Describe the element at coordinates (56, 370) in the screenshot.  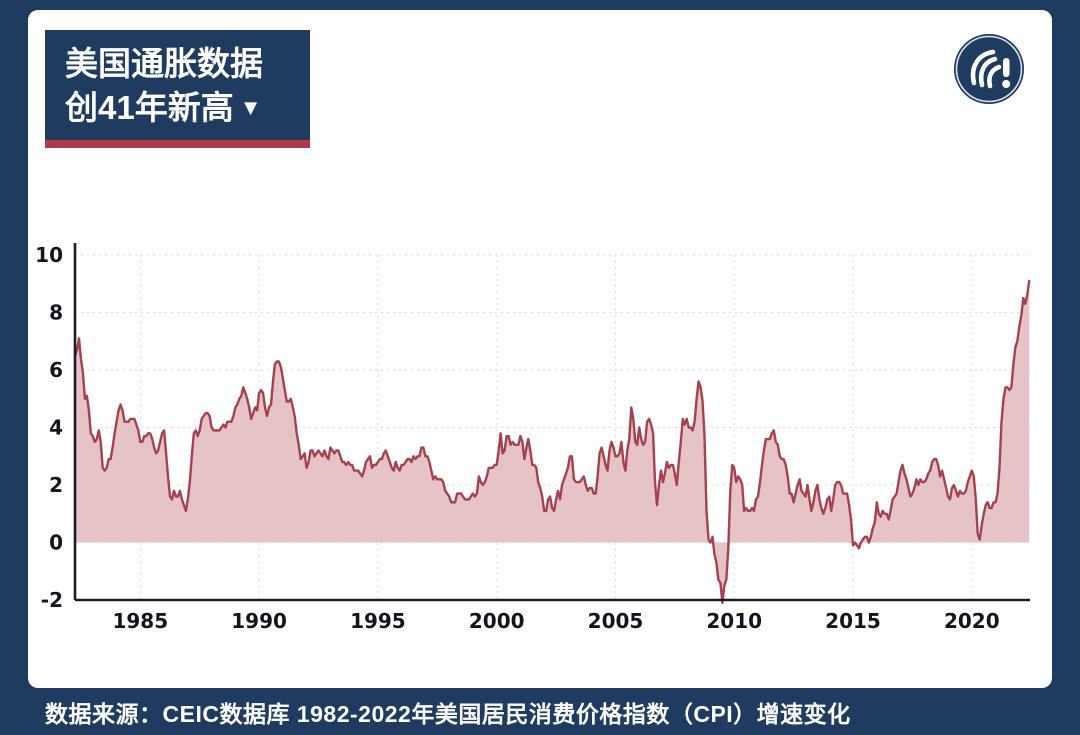
I see `svg-text: 6` at that location.